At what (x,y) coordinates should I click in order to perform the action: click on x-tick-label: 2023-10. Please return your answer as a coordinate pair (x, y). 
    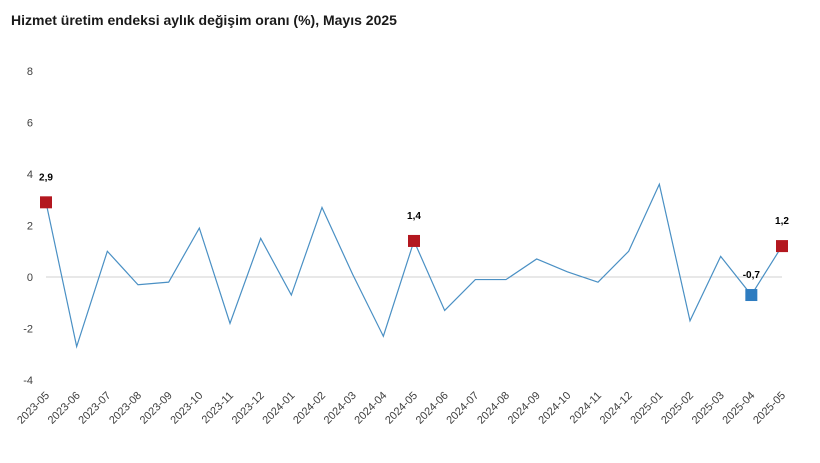
    Looking at the image, I should click on (186, 408).